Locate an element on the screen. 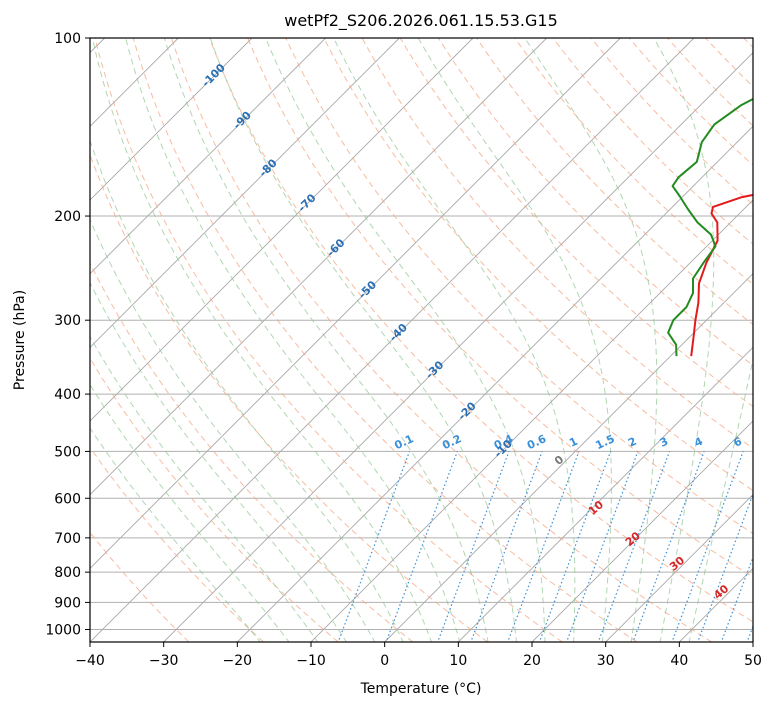 The height and width of the screenshot is (708, 775). x-tick-label: 0 is located at coordinates (384, 661).